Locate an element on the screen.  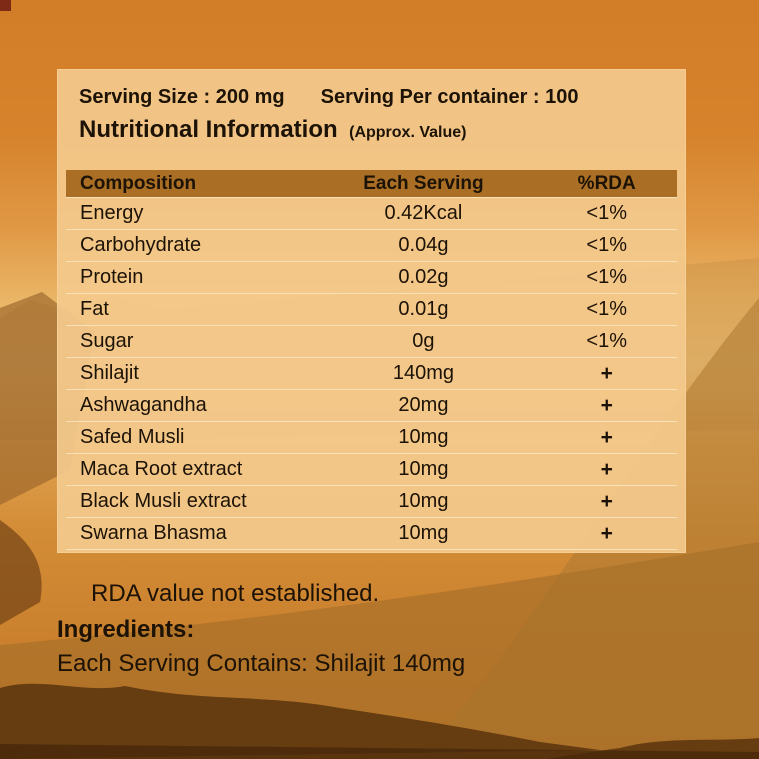
ingredients-heading: Ingredients: is located at coordinates (126, 629).